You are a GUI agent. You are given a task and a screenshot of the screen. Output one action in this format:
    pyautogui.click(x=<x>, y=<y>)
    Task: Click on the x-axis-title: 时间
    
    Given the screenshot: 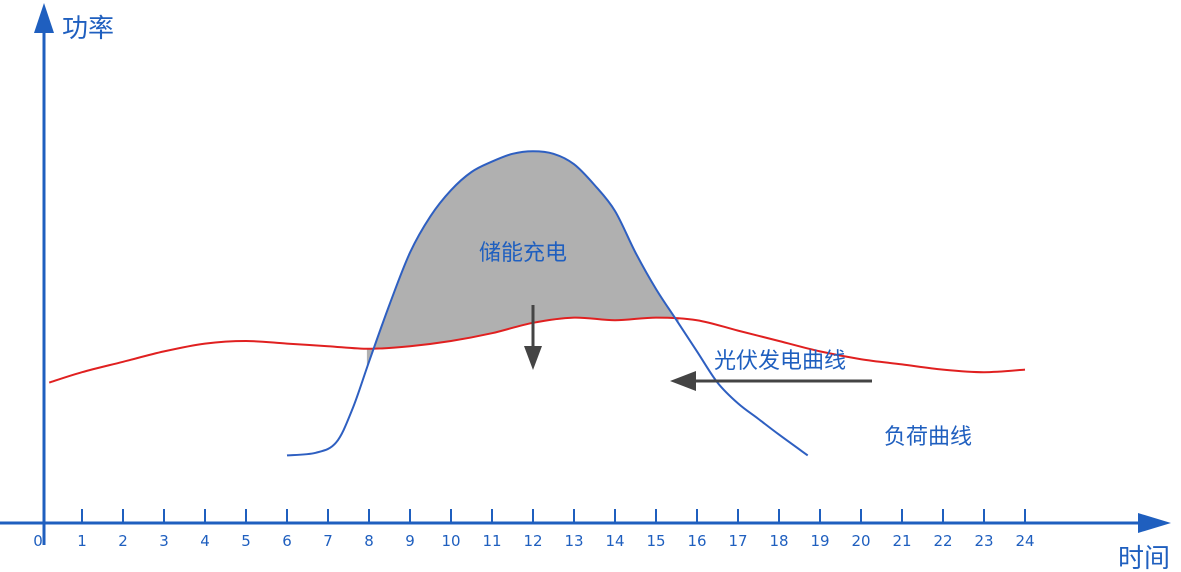 What is the action you would take?
    pyautogui.click(x=1144, y=558)
    